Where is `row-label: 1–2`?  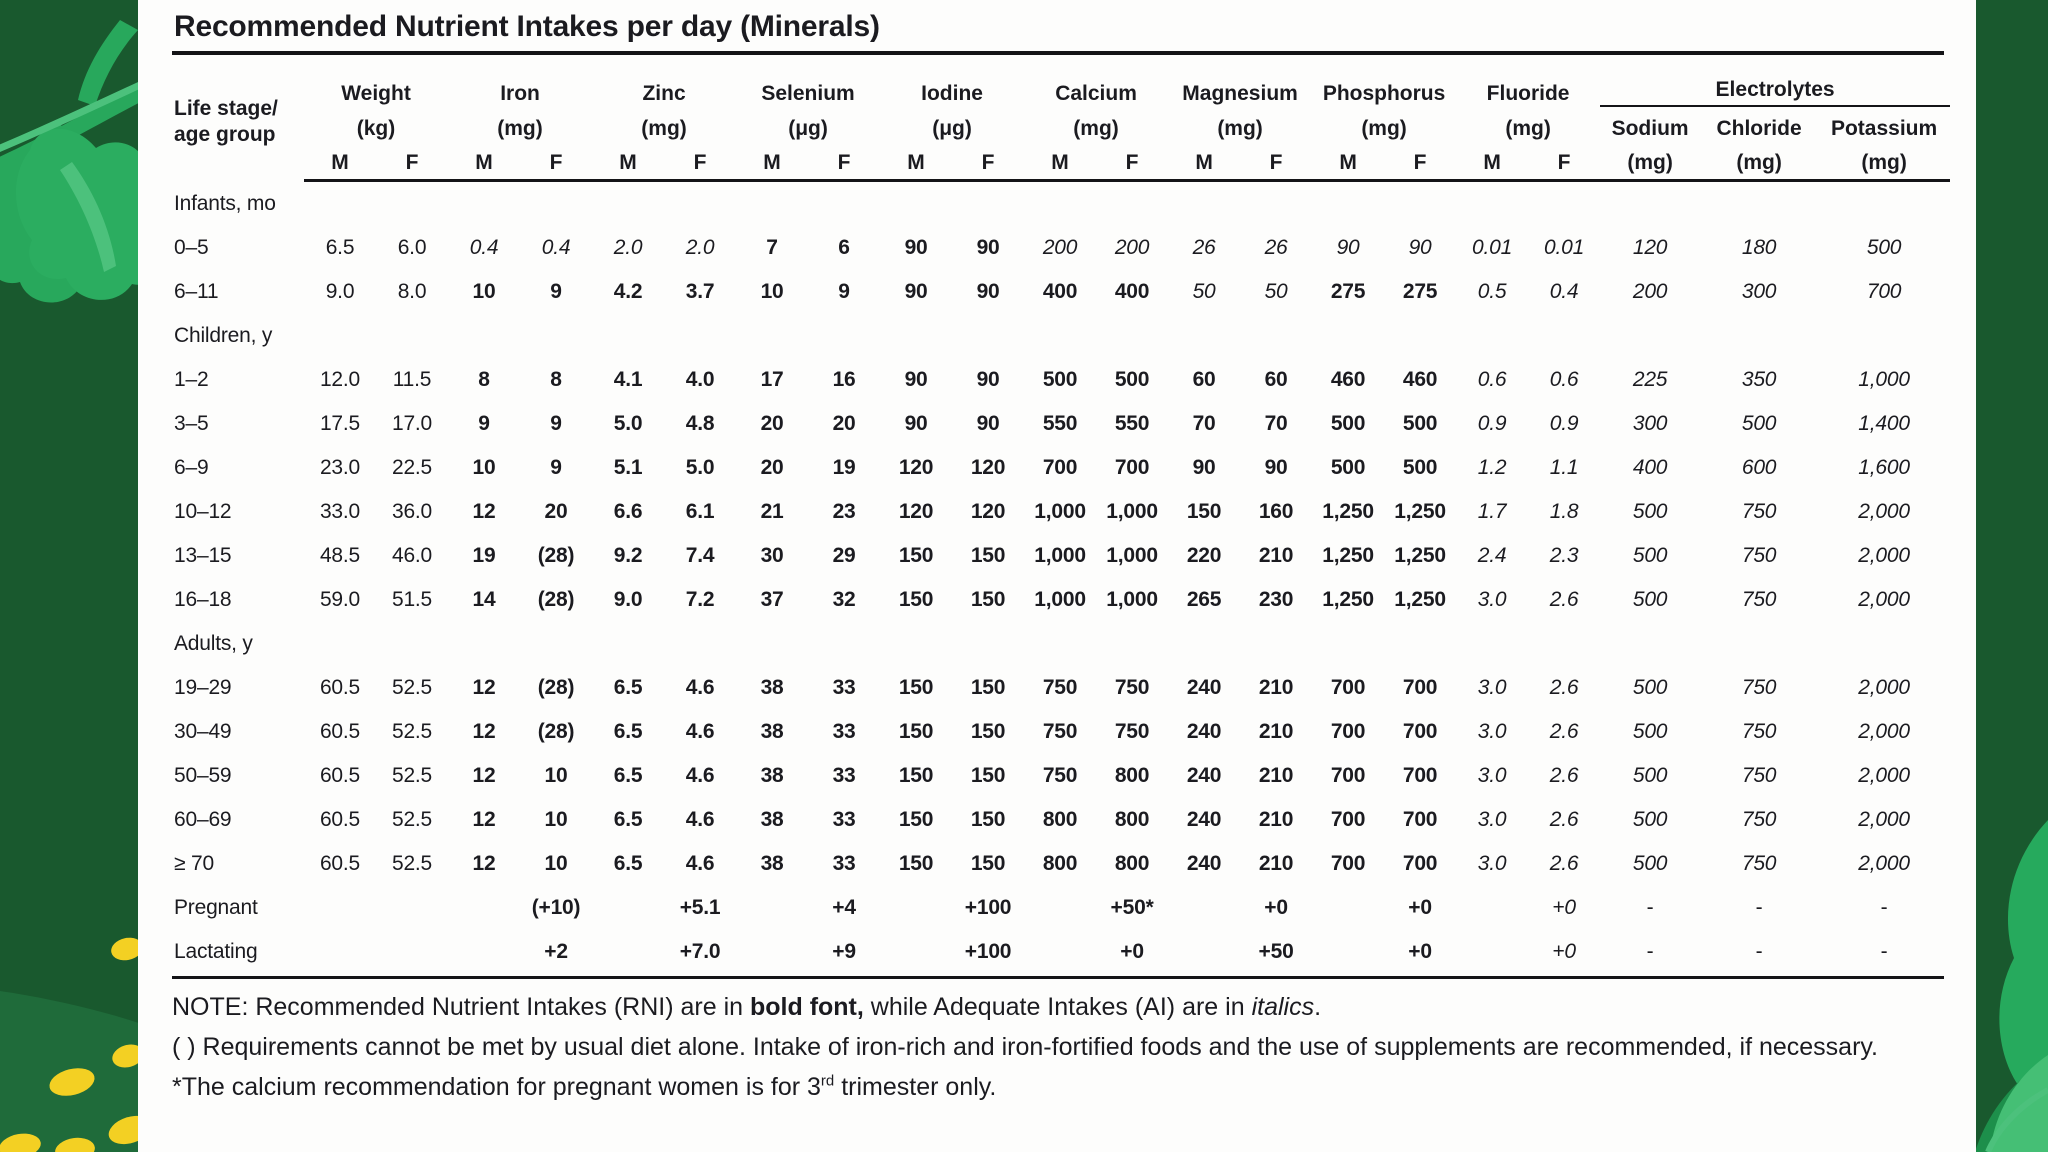 row-label: 1–2 is located at coordinates (191, 379).